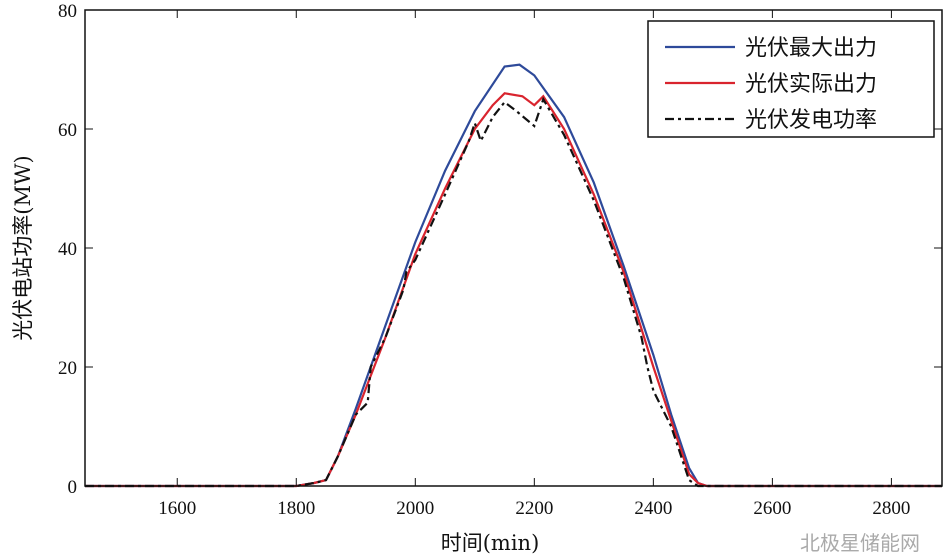 Image resolution: width=944 pixels, height=556 pixels. What do you see at coordinates (415, 508) in the screenshot?
I see `x-tick-label: 2000` at bounding box center [415, 508].